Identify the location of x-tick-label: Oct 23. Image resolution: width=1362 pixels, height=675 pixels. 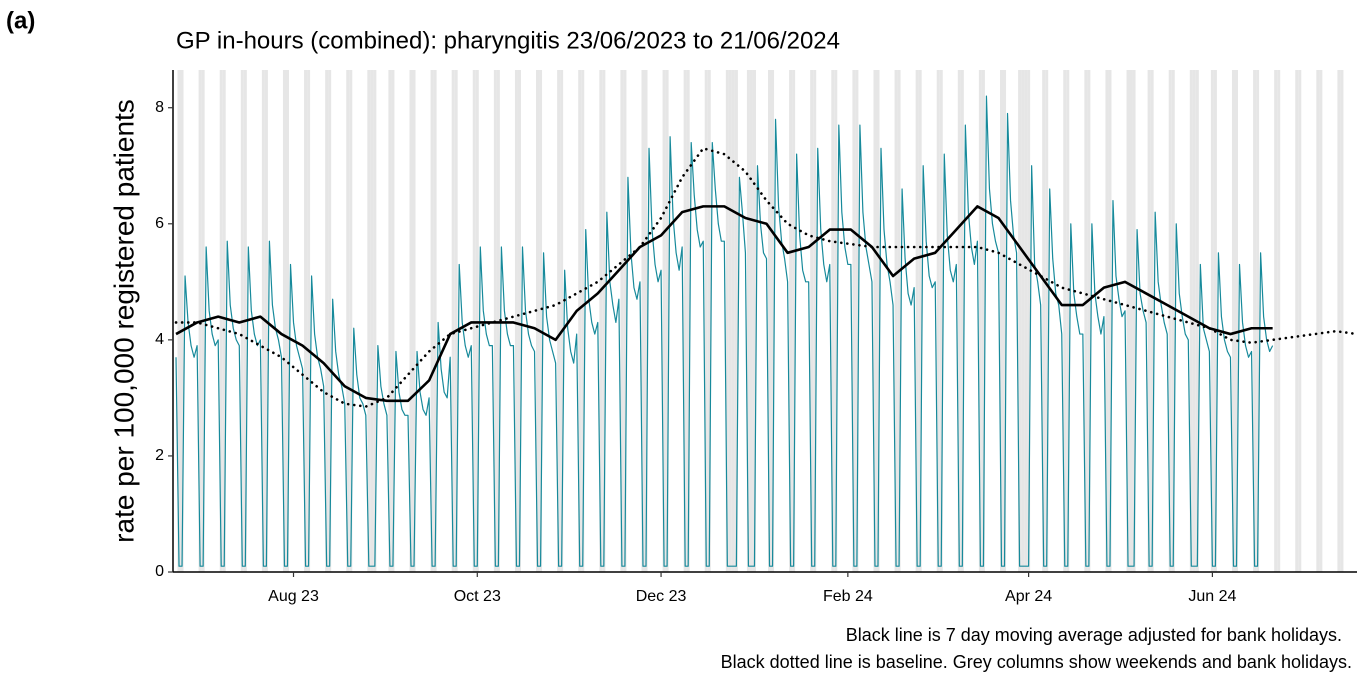
(477, 596).